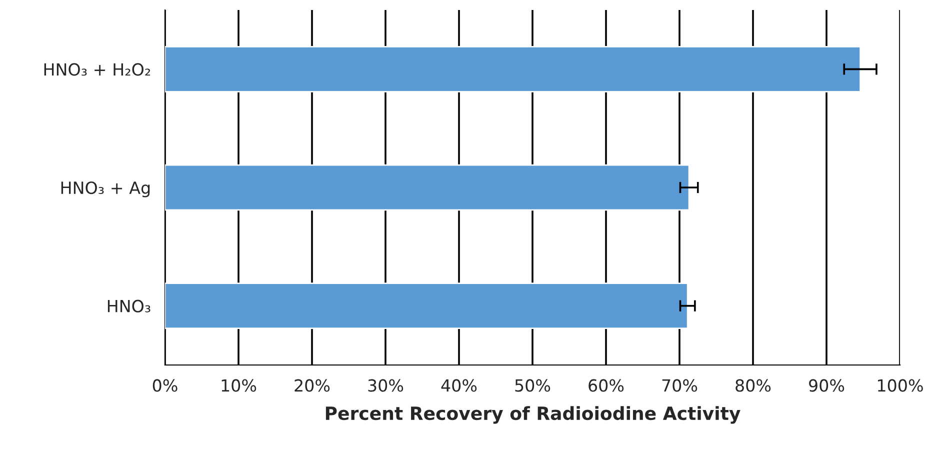  I want to click on x-tick-label: 50%, so click(532, 385).